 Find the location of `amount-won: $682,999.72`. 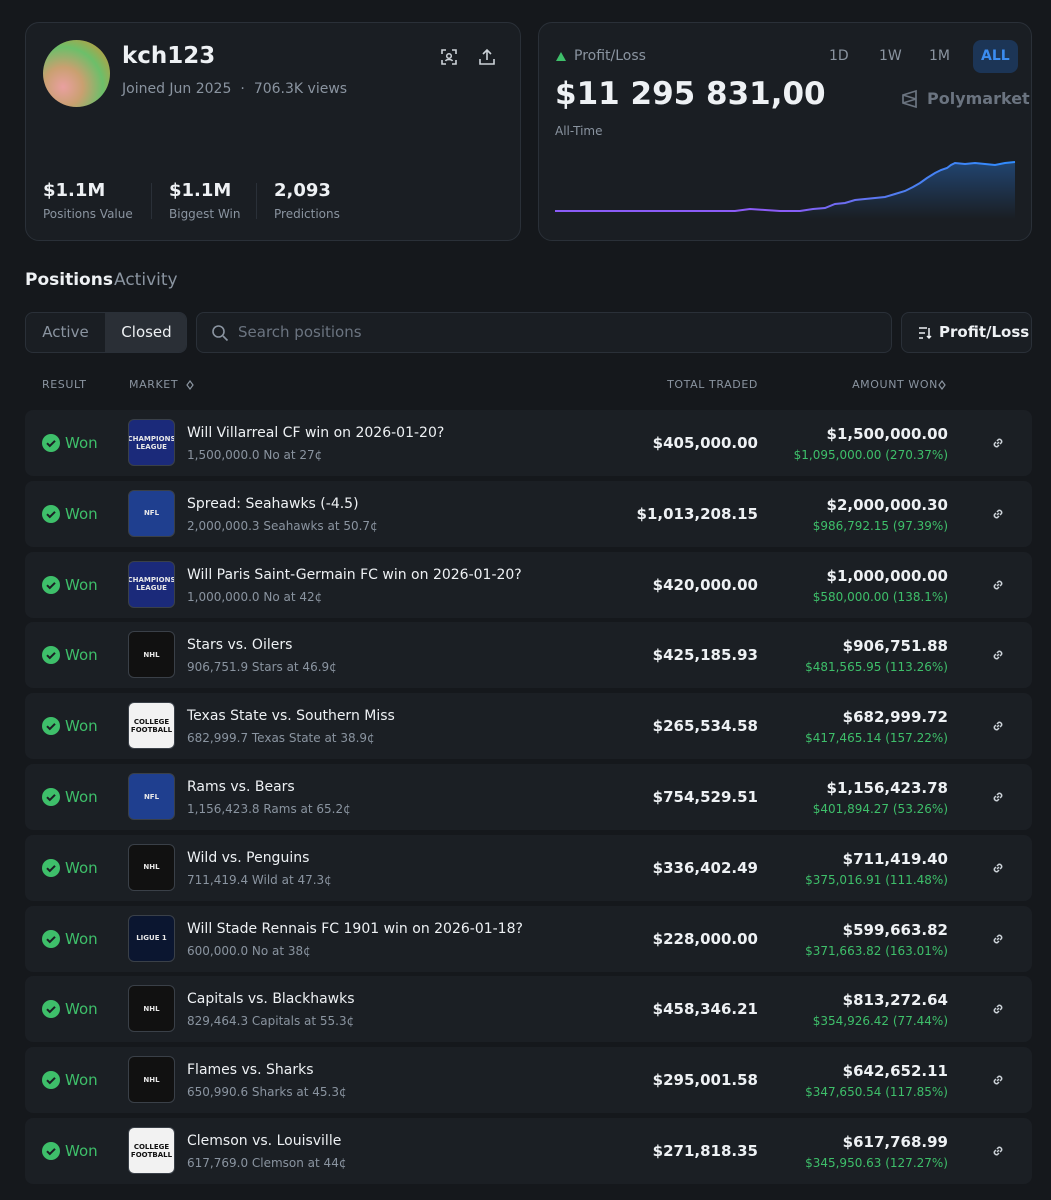

amount-won: $682,999.72 is located at coordinates (895, 717).